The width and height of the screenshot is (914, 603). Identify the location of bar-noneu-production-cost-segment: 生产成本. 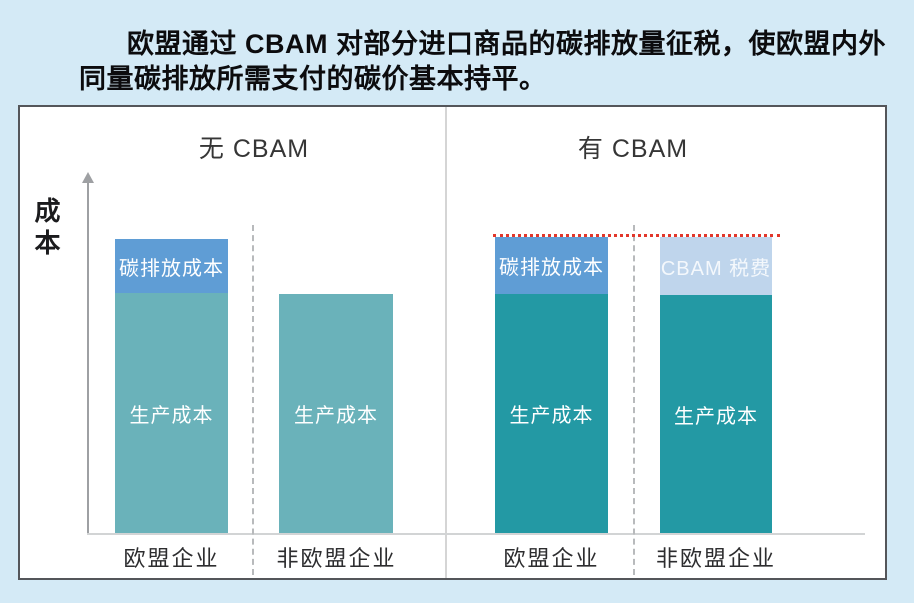
(336, 413).